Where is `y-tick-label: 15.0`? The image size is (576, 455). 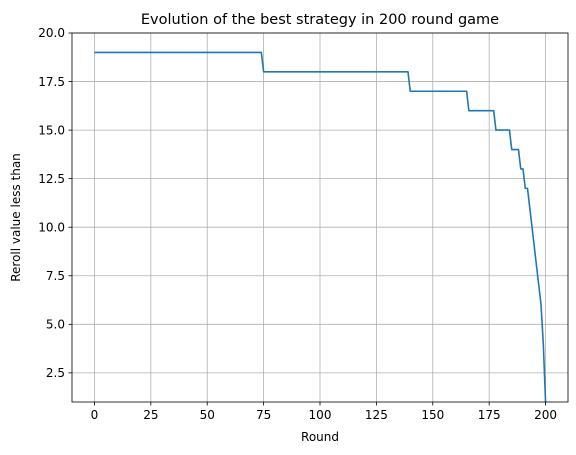 y-tick-label: 15.0 is located at coordinates (51, 130).